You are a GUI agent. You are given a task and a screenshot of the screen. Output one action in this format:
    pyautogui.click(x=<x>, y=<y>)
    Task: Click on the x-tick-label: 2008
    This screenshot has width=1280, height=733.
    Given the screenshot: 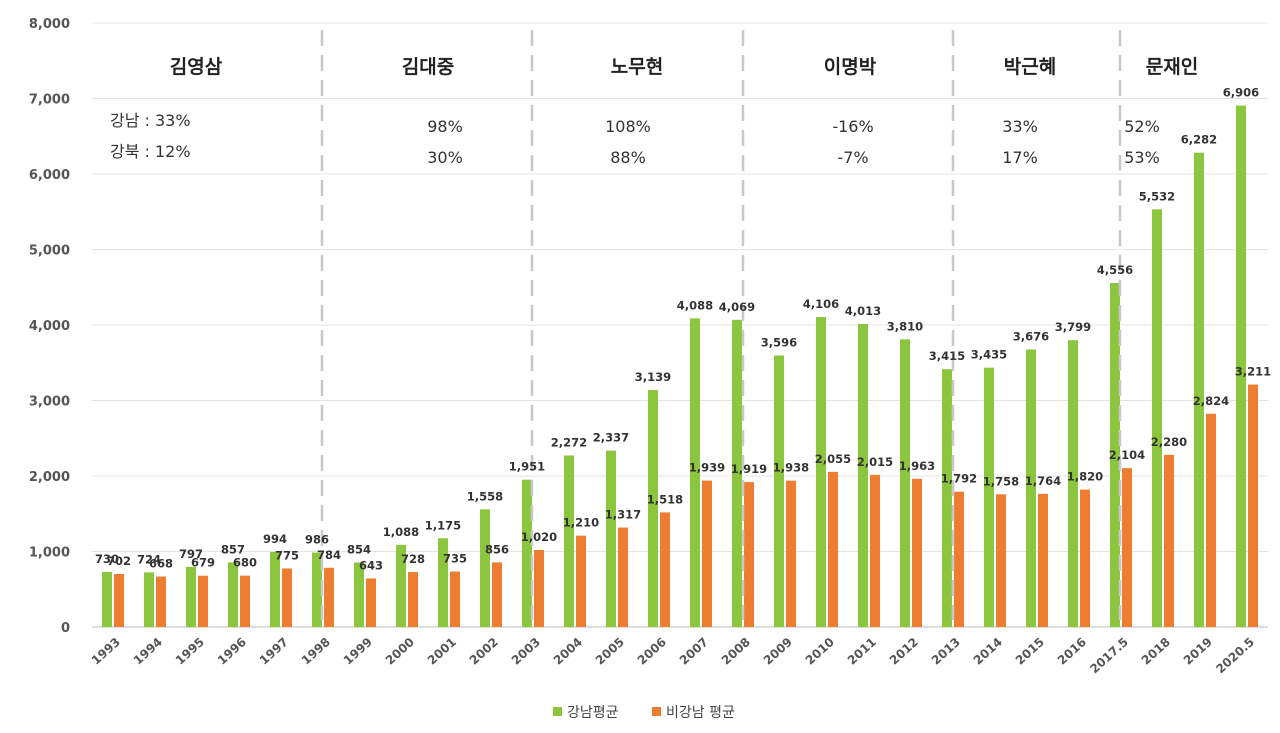 What is the action you would take?
    pyautogui.click(x=736, y=651)
    